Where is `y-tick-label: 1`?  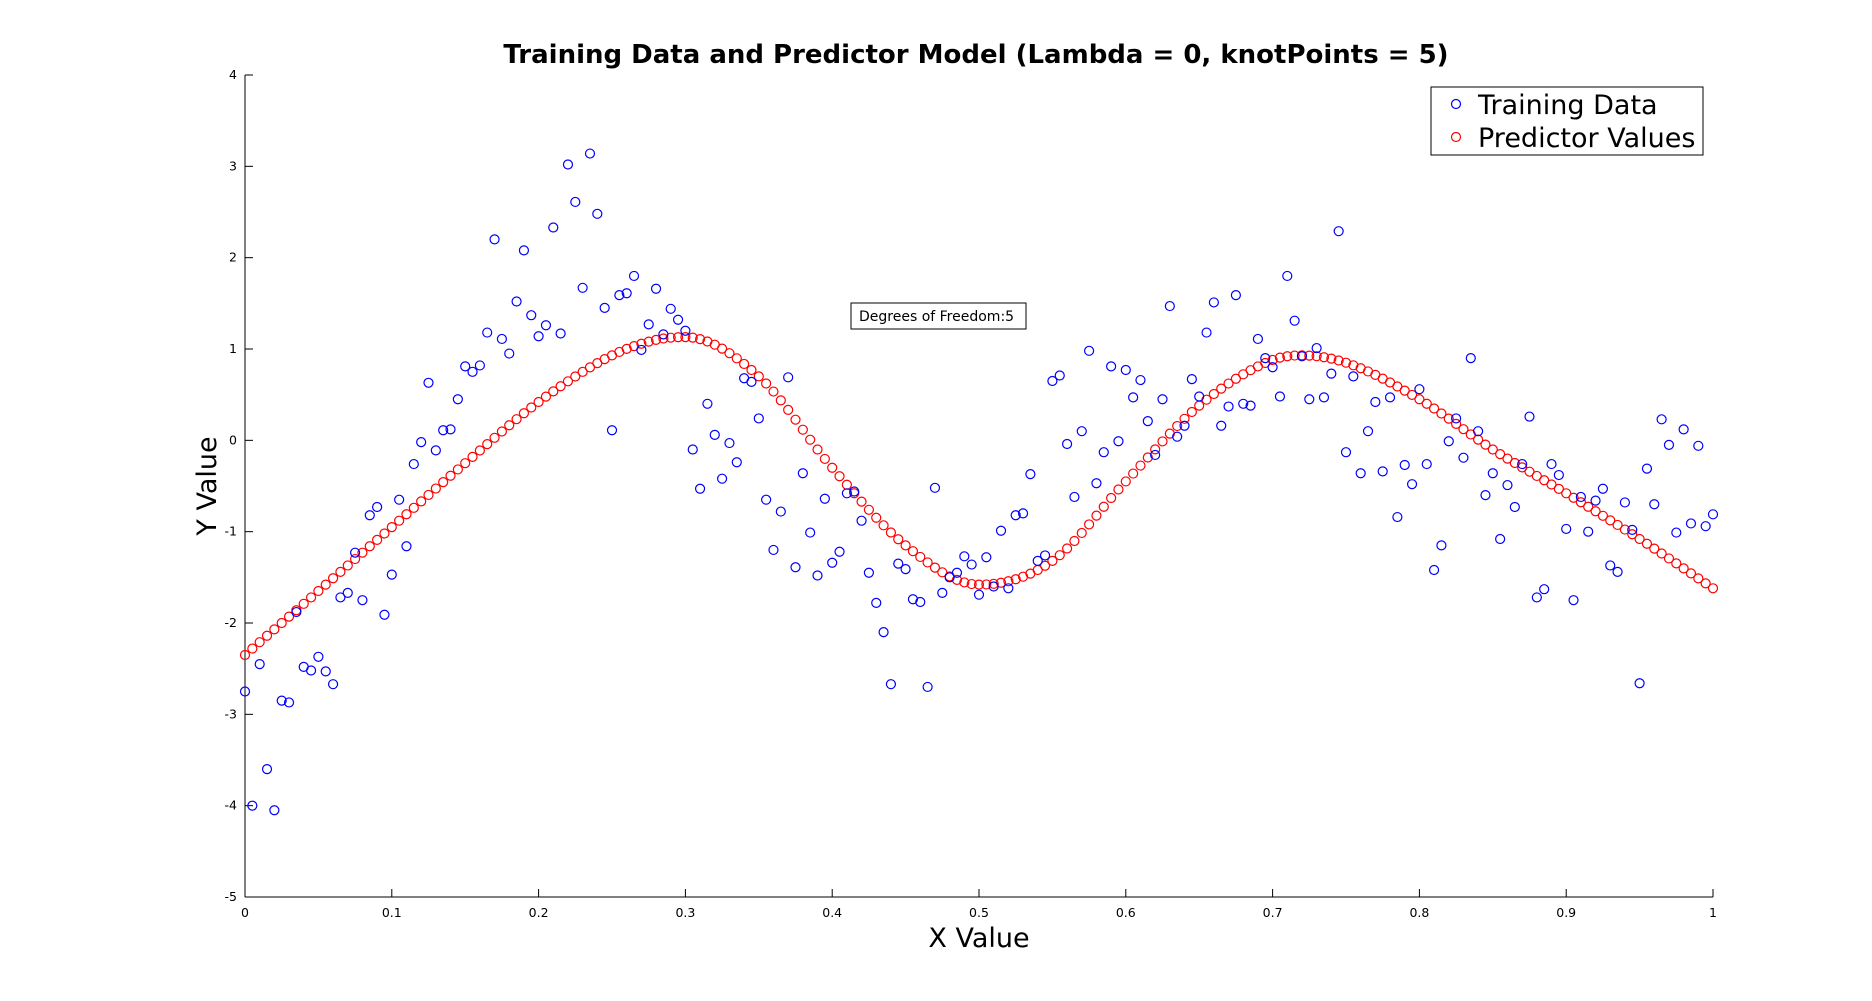 y-tick-label: 1 is located at coordinates (233, 348).